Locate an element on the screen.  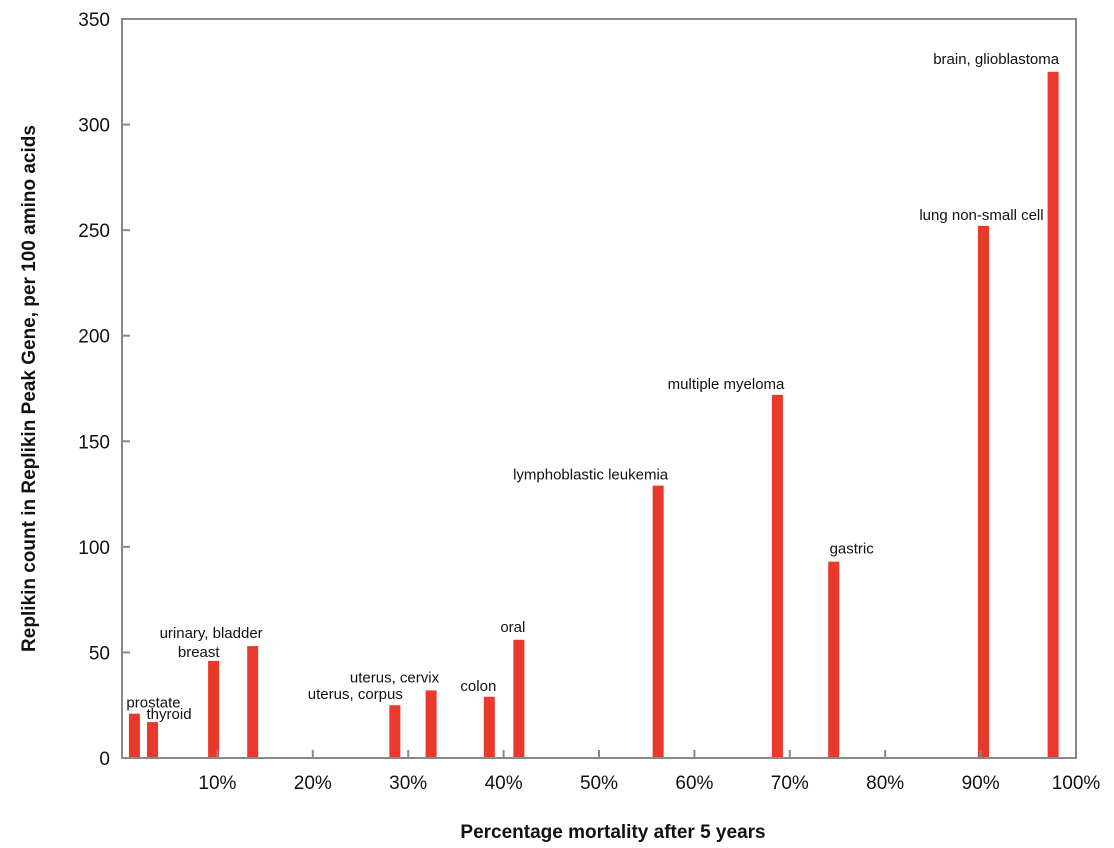
bar-label: prostate is located at coordinates (153, 703).